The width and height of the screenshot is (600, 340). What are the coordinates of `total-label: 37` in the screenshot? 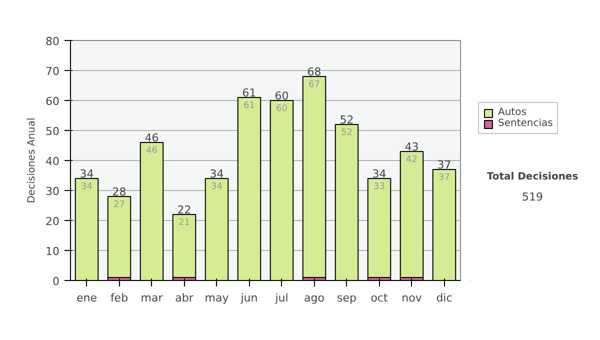 It's located at (444, 165).